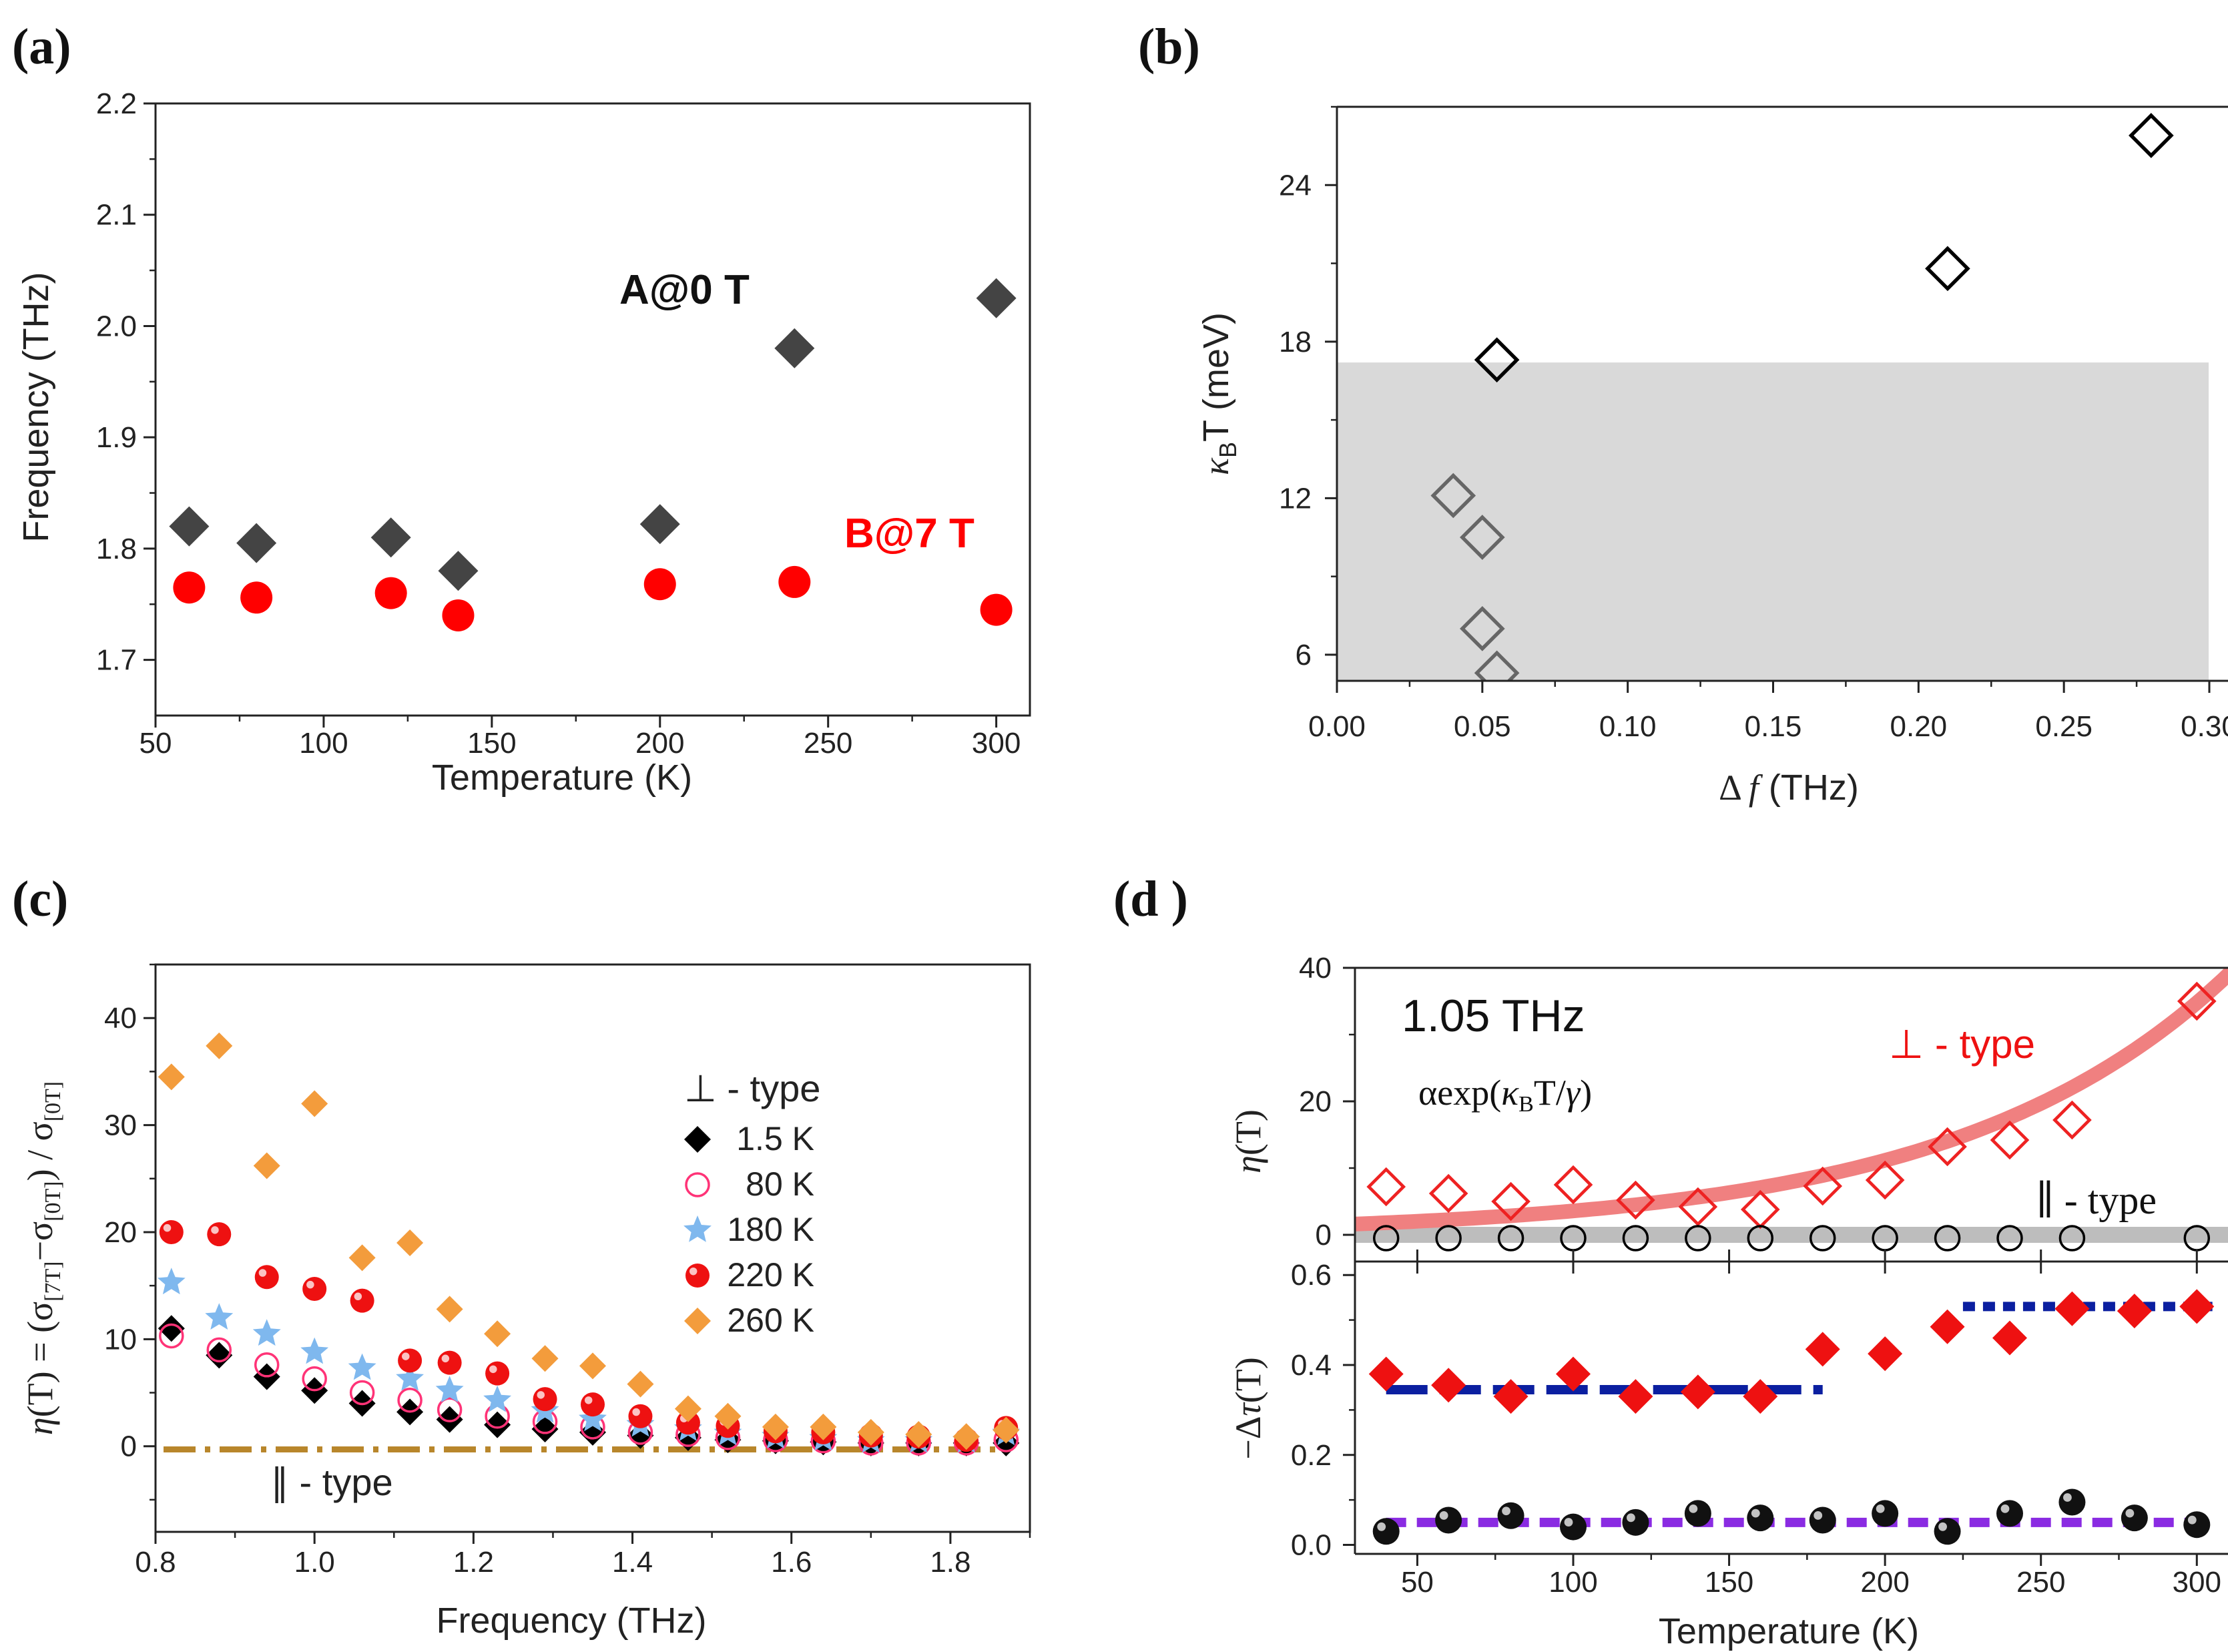 This screenshot has height=1652, width=2228. Describe the element at coordinates (1768, 712) in the screenshot. I see `chart-b-x-ticks: 0.00 0.05 0.10 0.15 0.20 0.25 0.30` at that location.